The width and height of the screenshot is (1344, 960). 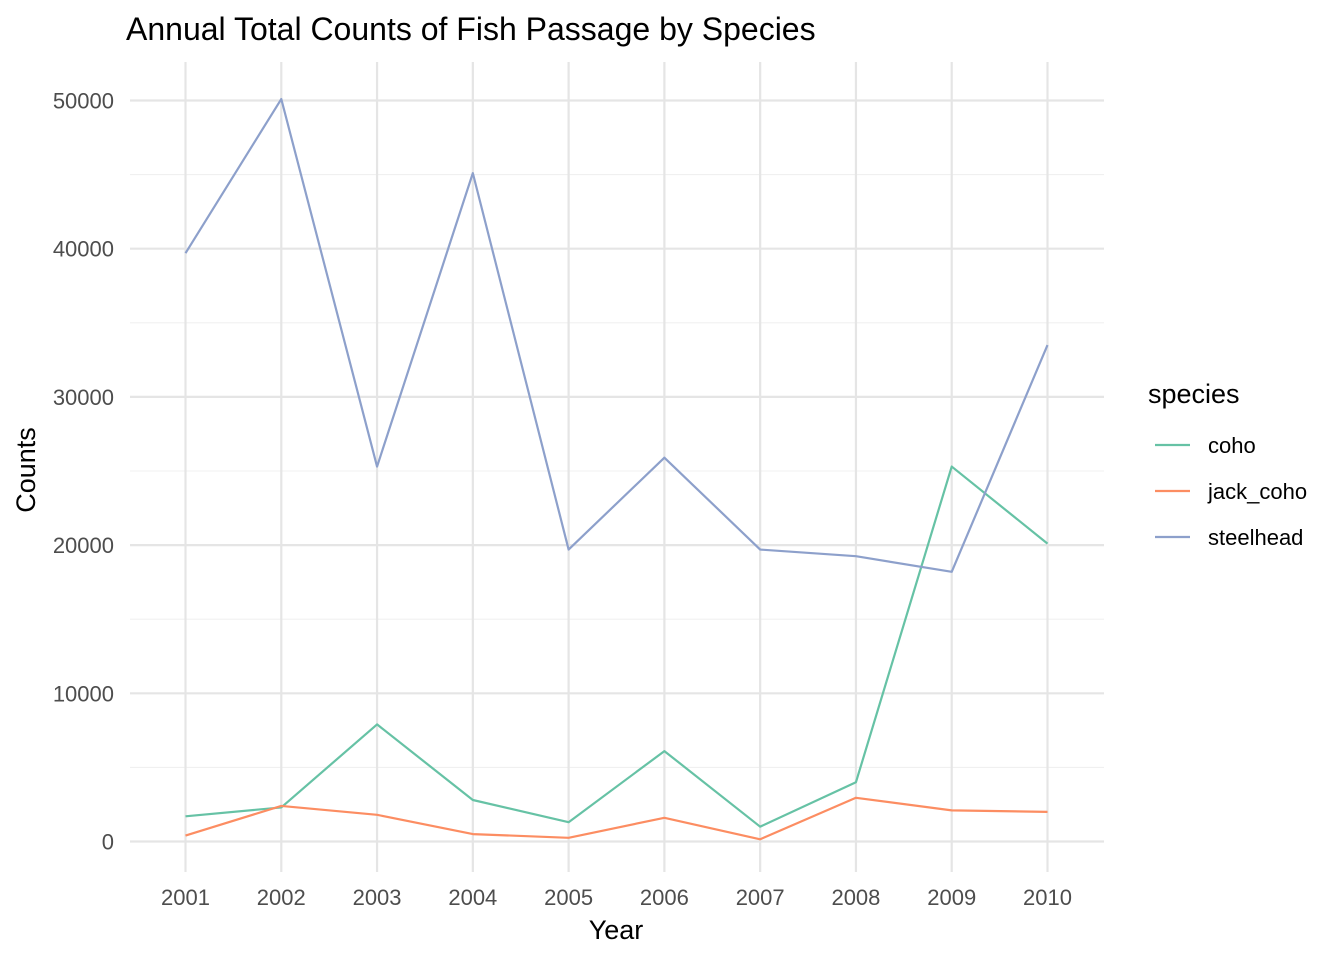 I want to click on legend-label: jack_coho, so click(x=1257, y=491).